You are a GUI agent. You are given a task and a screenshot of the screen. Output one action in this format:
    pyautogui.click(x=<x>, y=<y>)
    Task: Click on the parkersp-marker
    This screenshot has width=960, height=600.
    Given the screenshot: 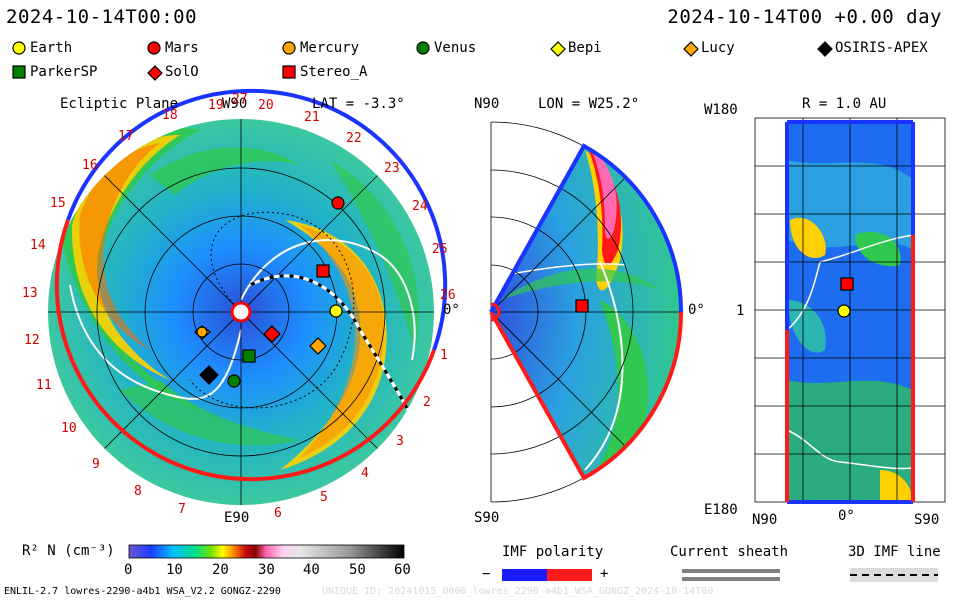 What is the action you would take?
    pyautogui.click(x=249, y=356)
    